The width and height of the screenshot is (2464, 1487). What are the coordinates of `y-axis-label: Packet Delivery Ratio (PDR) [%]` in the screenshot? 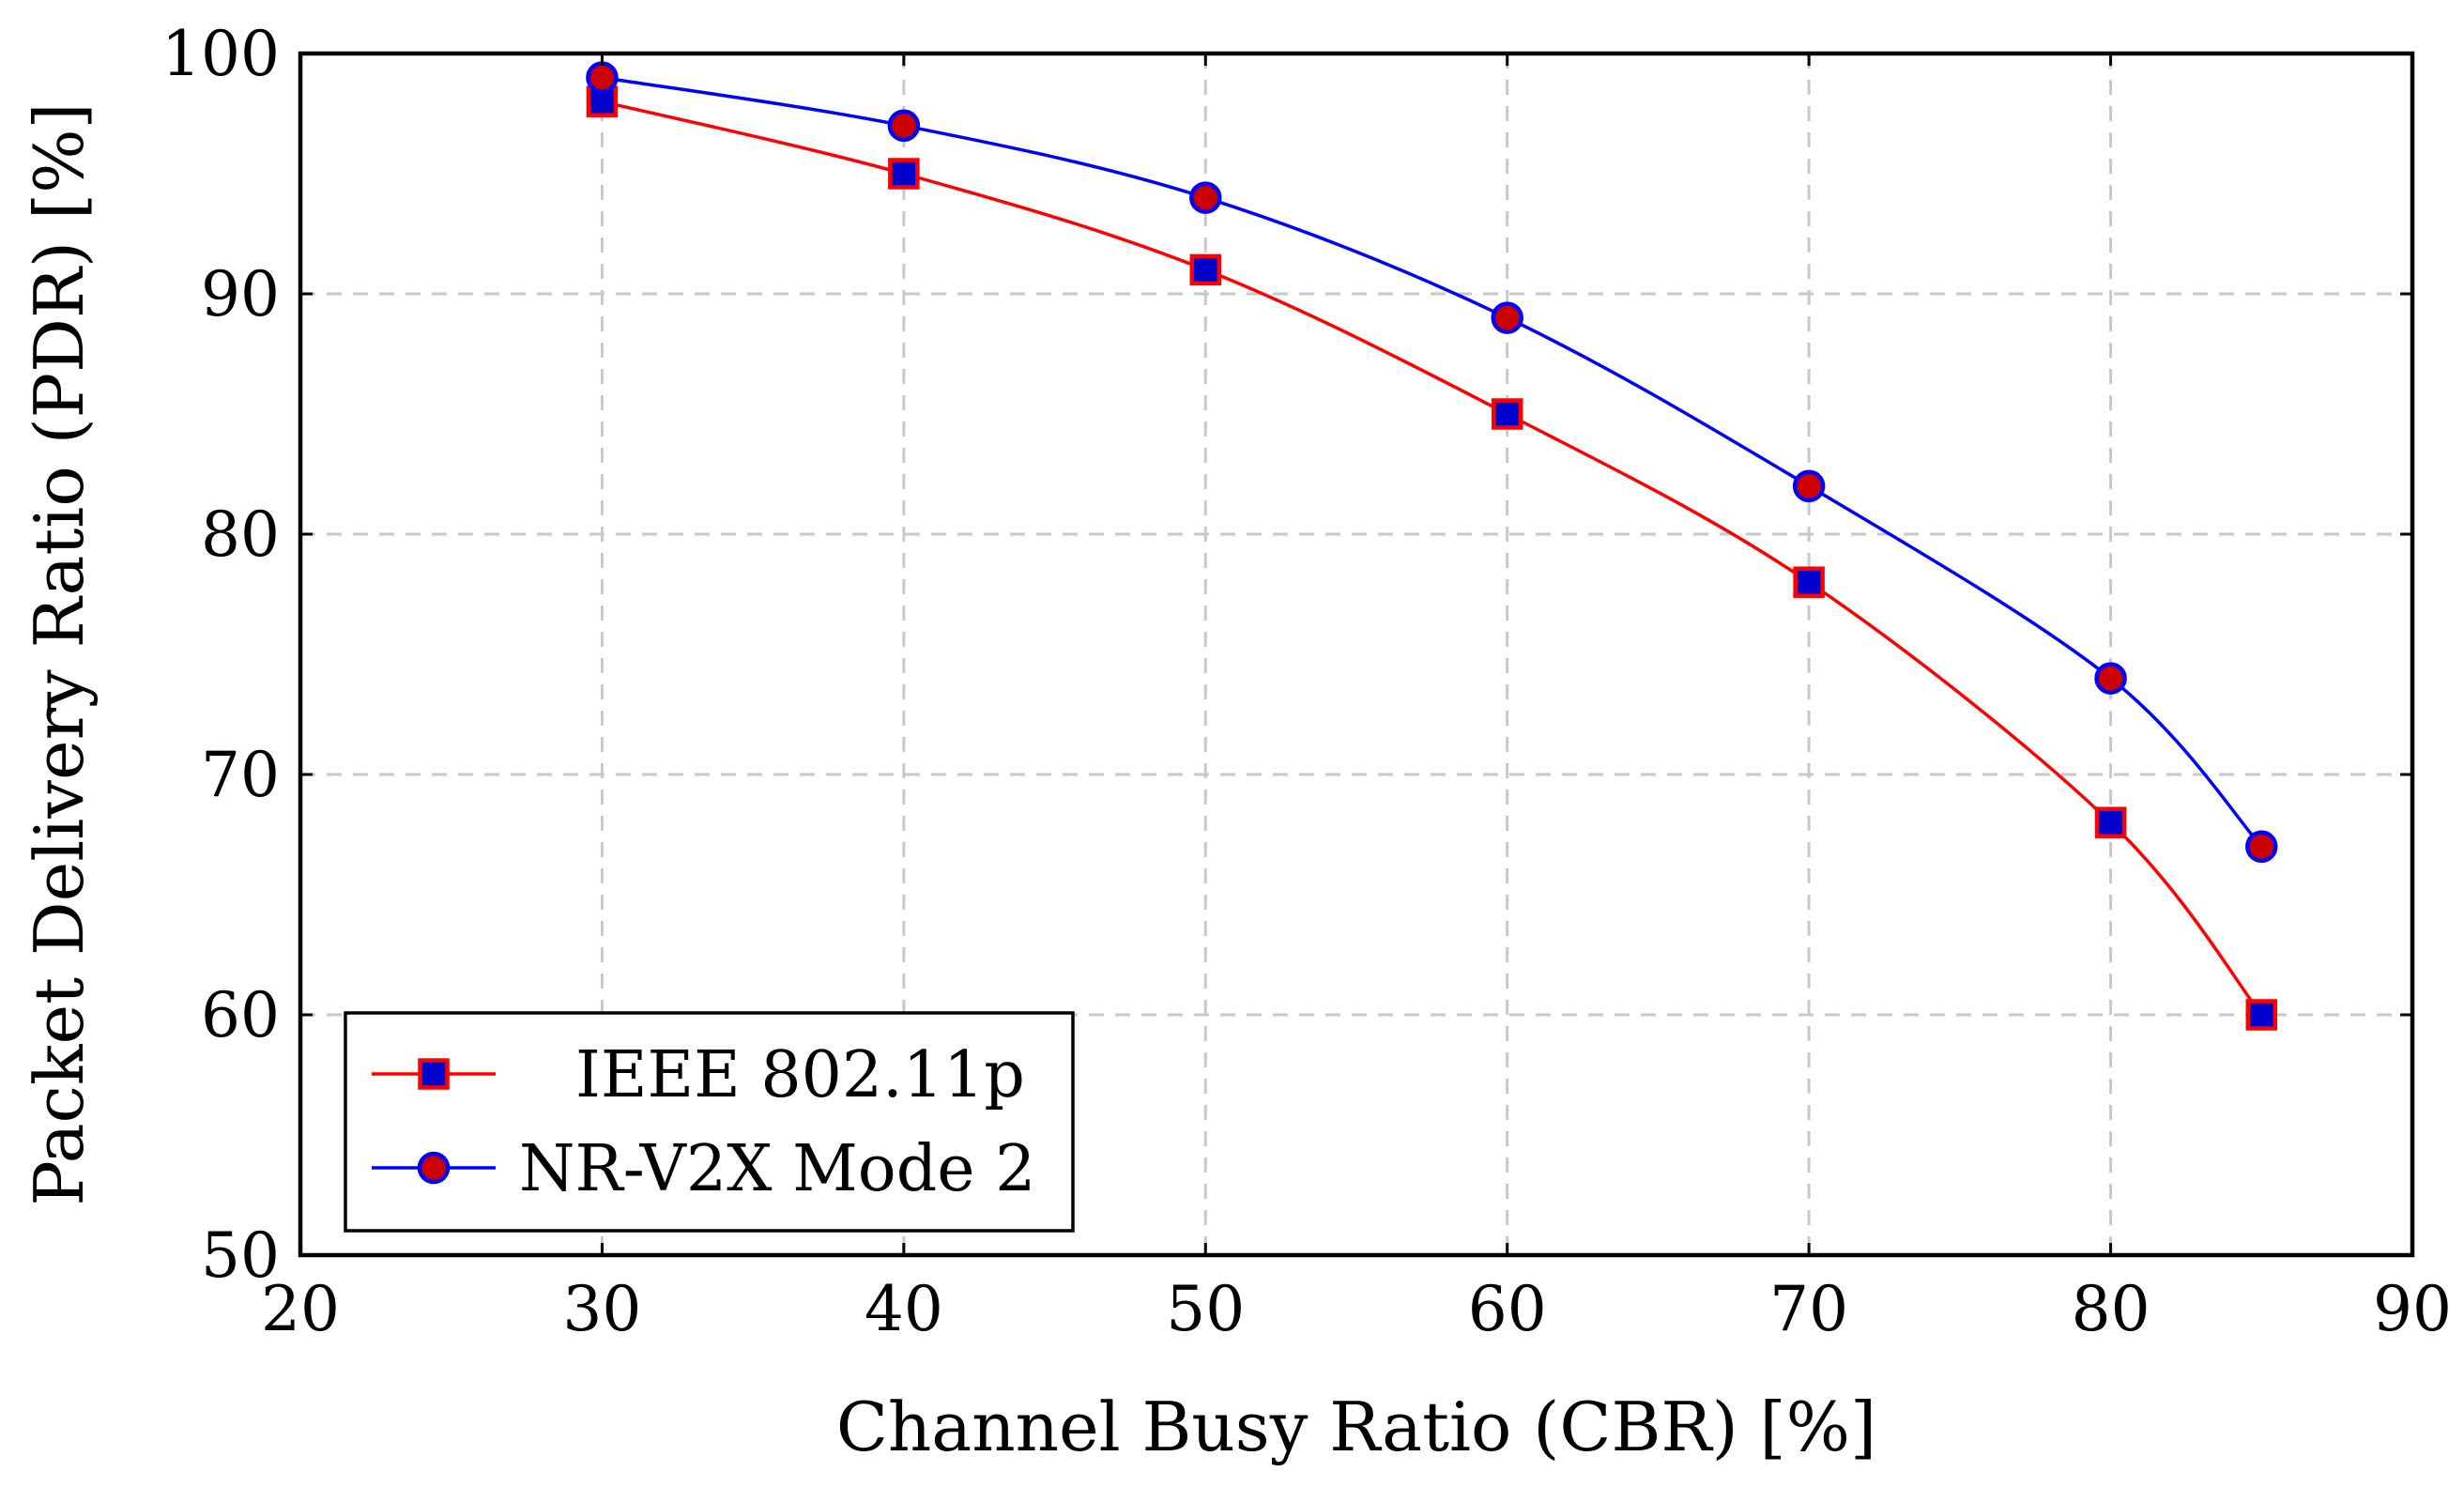 It's located at (59, 653).